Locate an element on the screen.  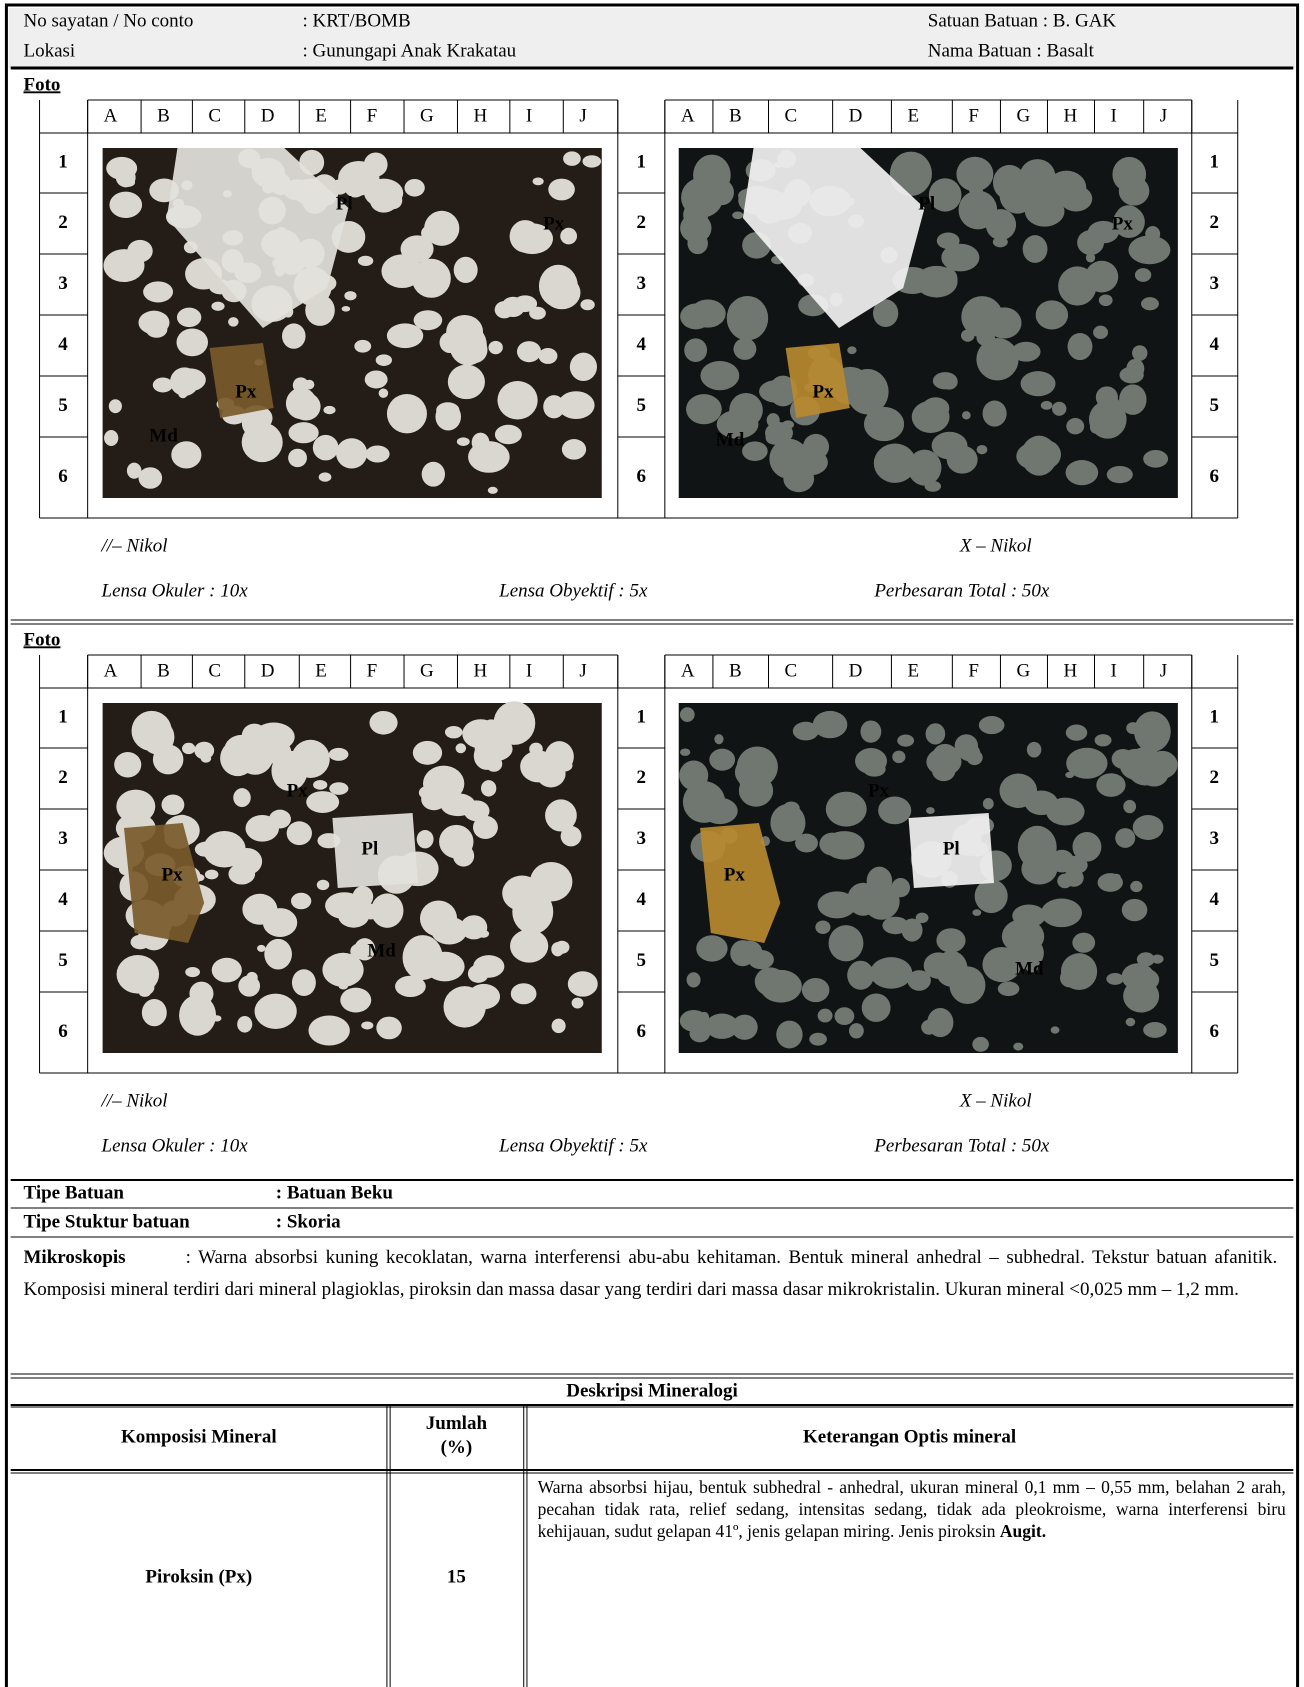
grid-column-label: D is located at coordinates (856, 115).